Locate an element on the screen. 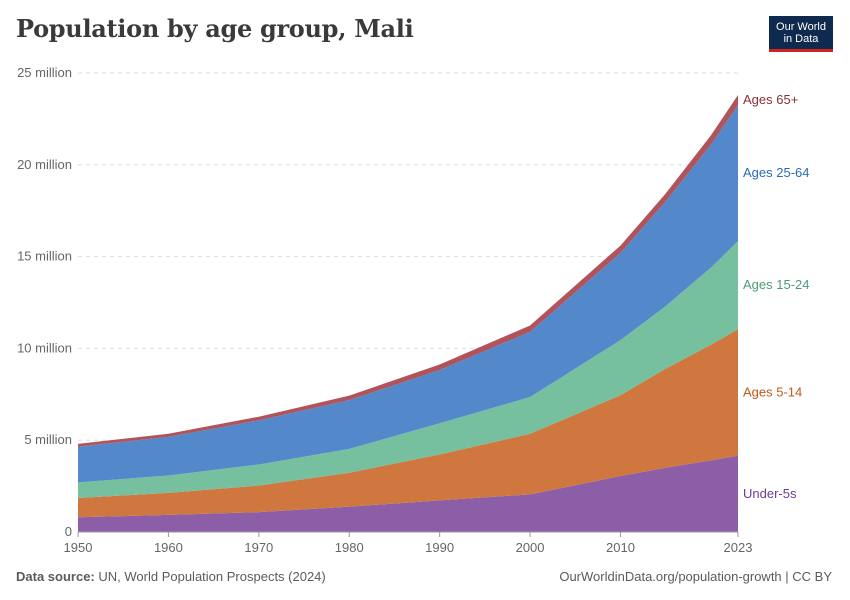 The image size is (850, 600). source-text: UN, World Population Prospects (2024) is located at coordinates (212, 576).